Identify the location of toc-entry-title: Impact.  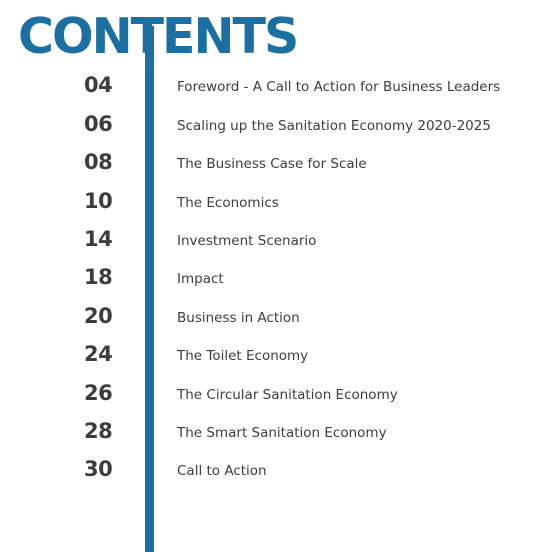
(200, 279).